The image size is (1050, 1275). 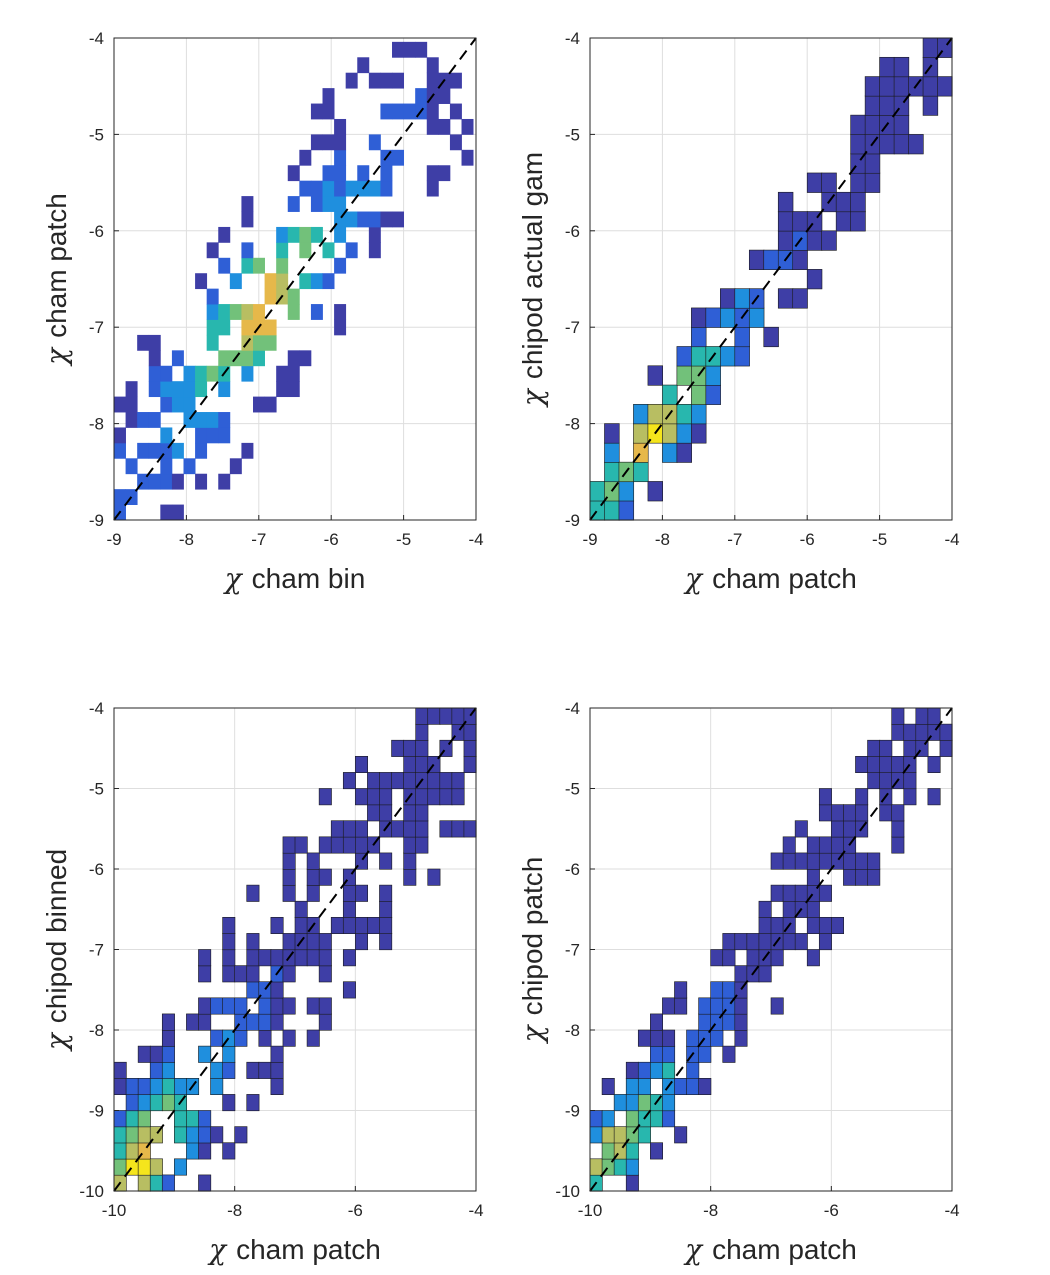 I want to click on axes-frame, so click(x=771, y=279).